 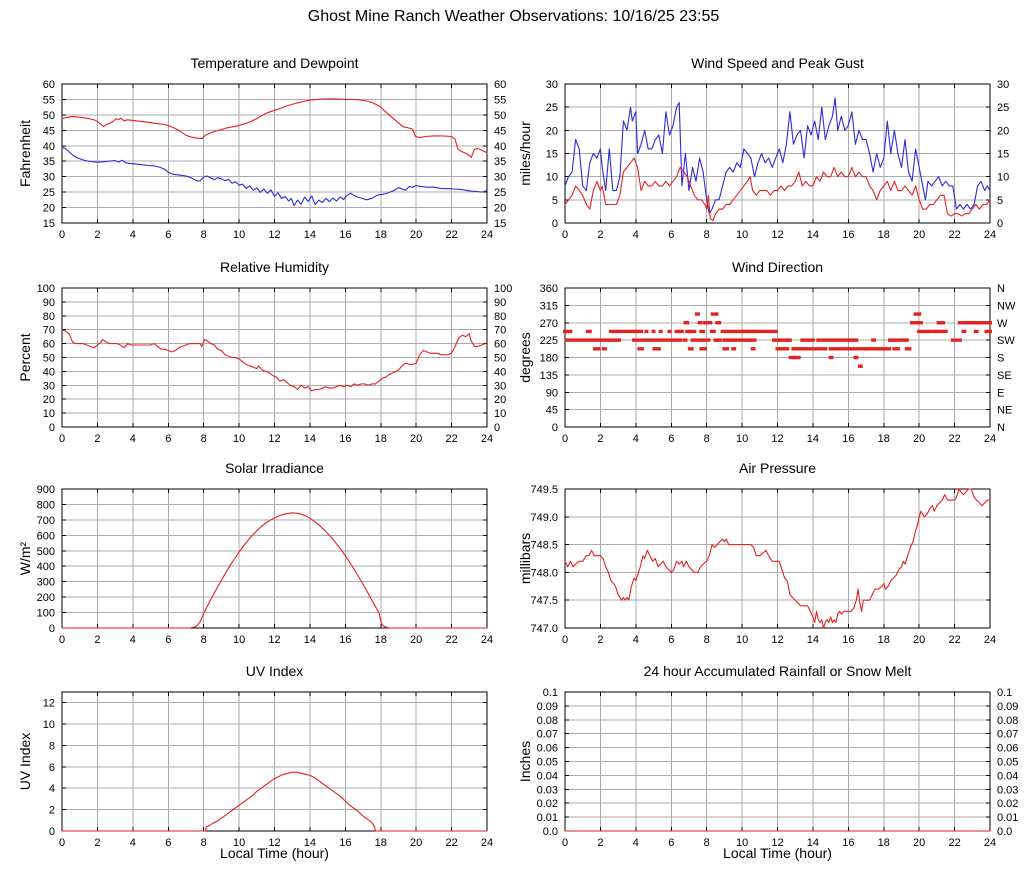 What do you see at coordinates (52, 768) in the screenshot?
I see `uv-index-ytick: 6` at bounding box center [52, 768].